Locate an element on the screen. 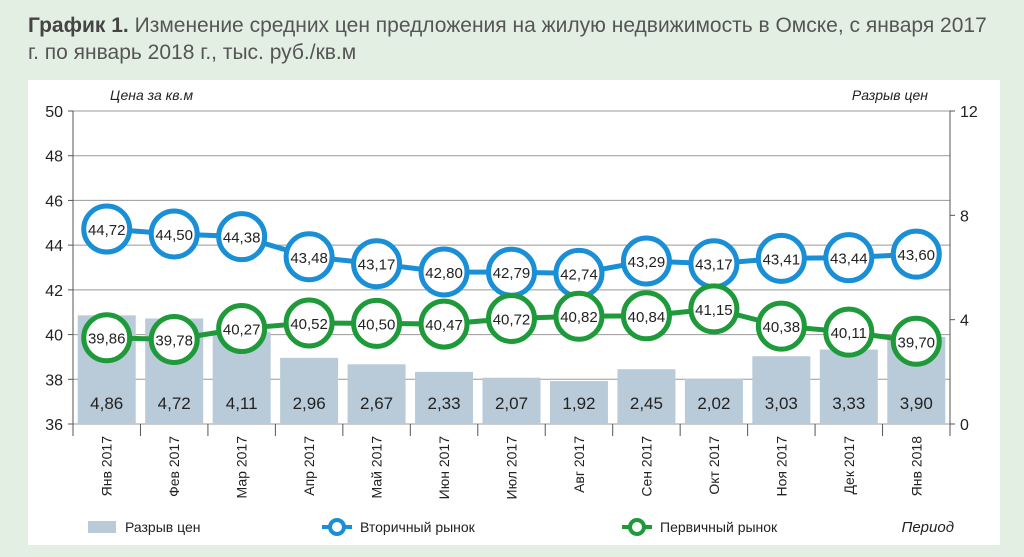  legend-marker-secondary is located at coordinates (337, 527).